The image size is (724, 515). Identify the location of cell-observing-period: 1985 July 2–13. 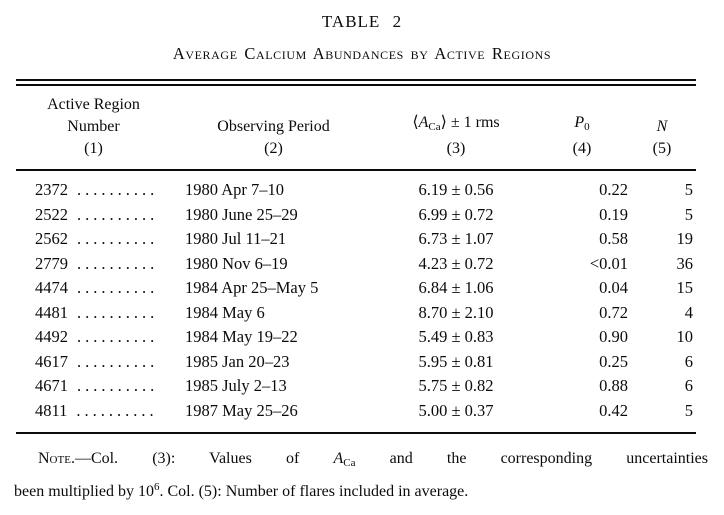
(236, 385).